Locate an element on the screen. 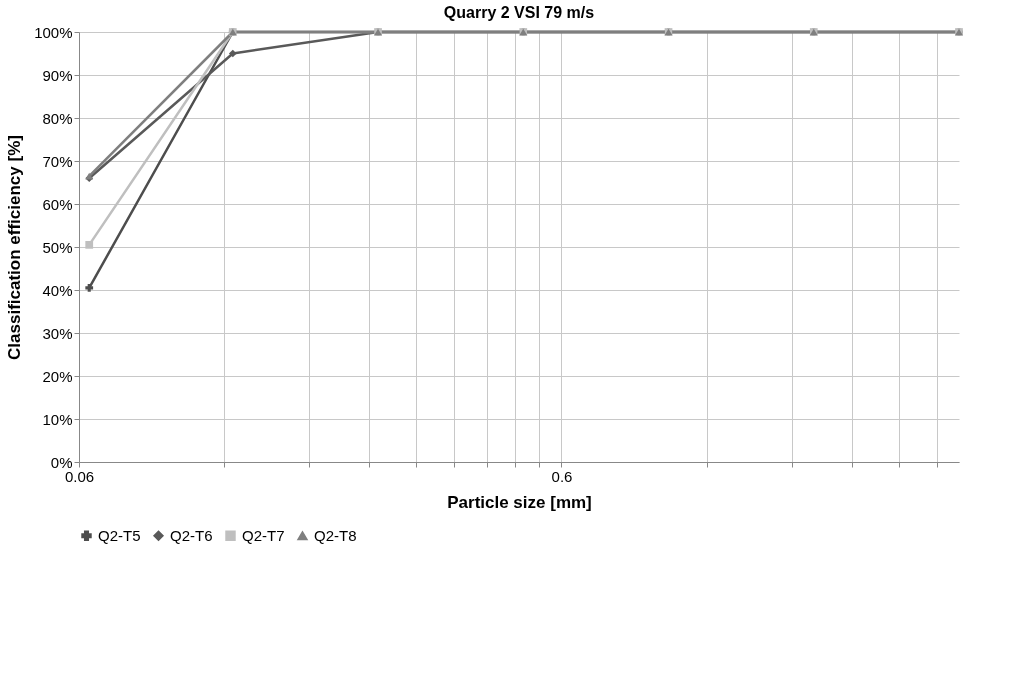  y-tick-label: 80% is located at coordinates (57, 118).